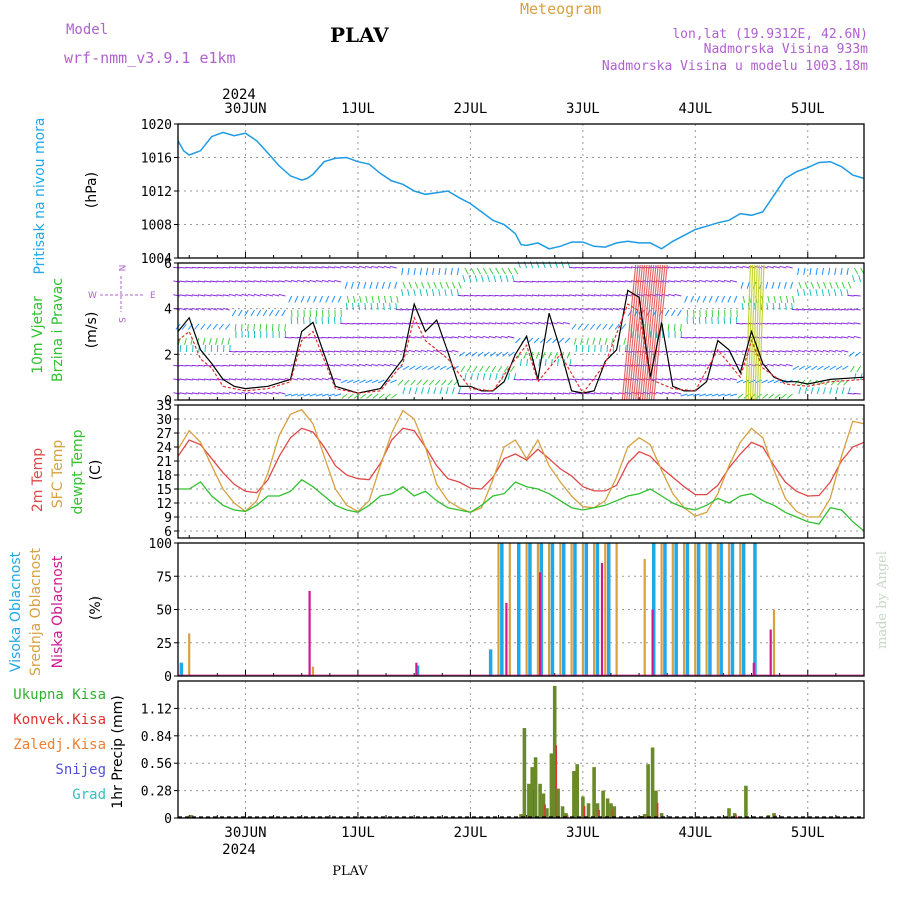 This screenshot has height=900, width=900. I want to click on cloud_mid-bar, so click(549, 609).